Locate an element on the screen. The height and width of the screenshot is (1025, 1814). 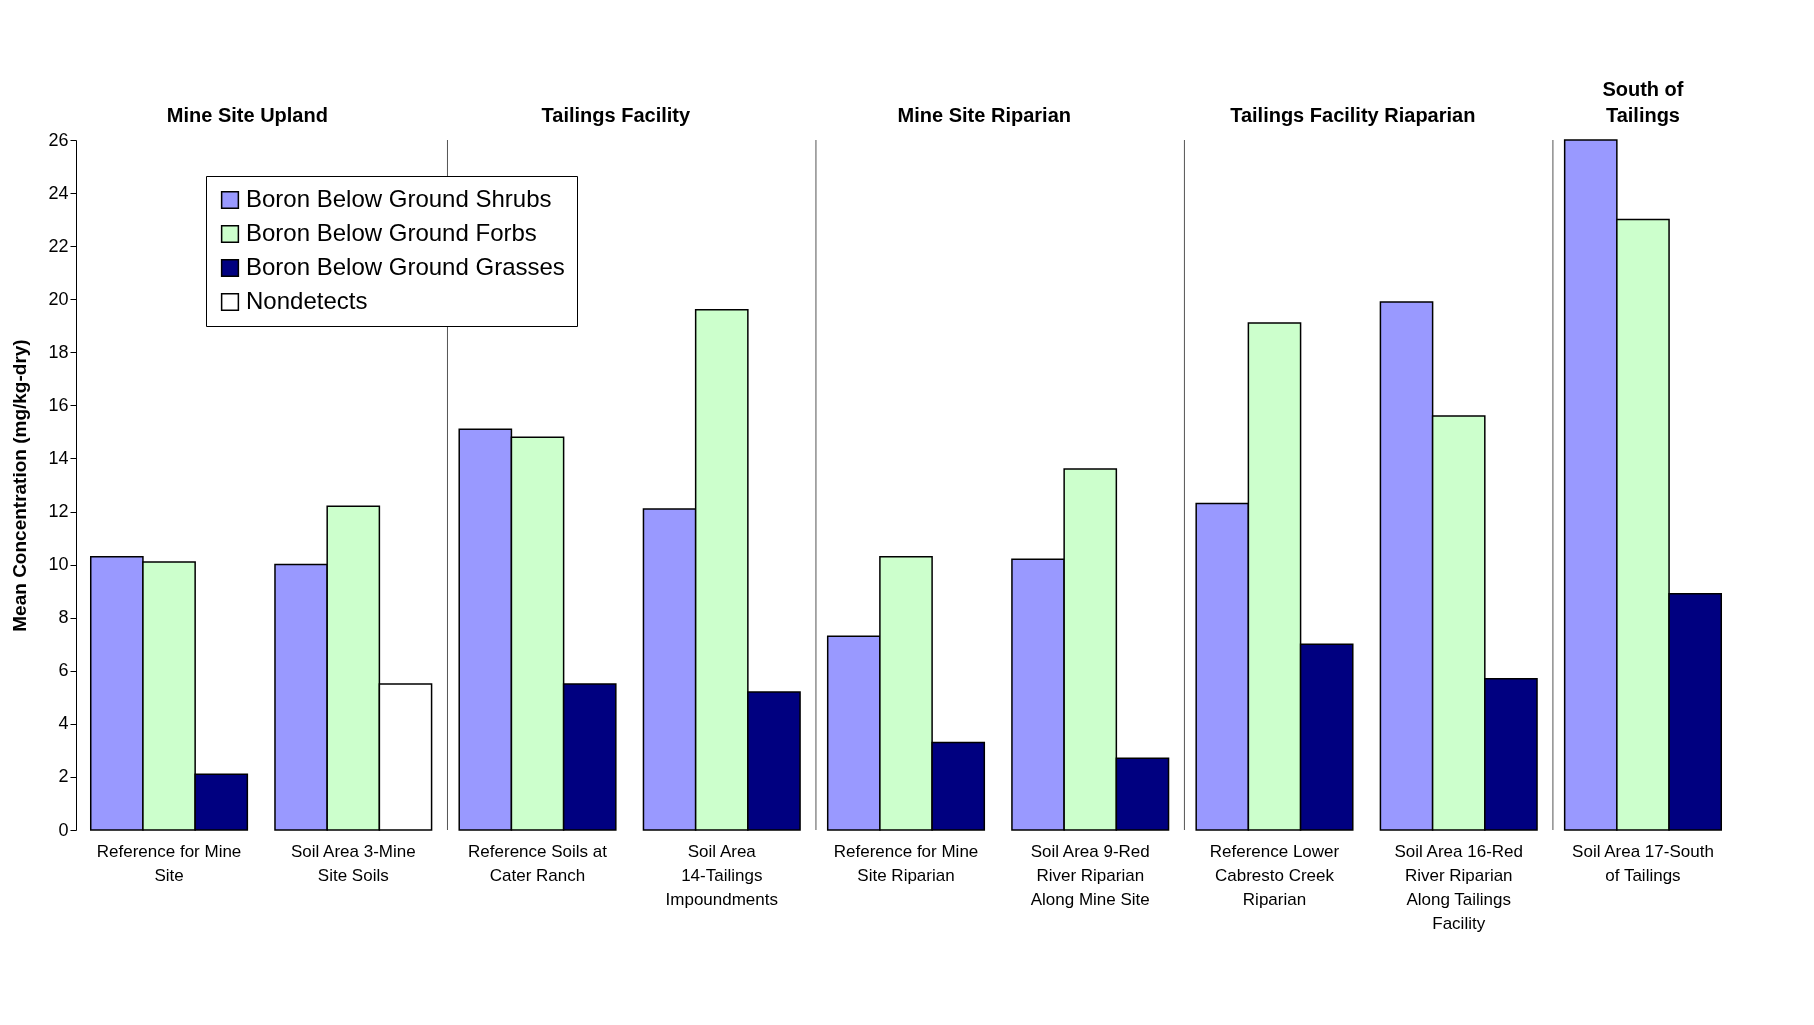
y-tick-label: 10 is located at coordinates (58, 564).